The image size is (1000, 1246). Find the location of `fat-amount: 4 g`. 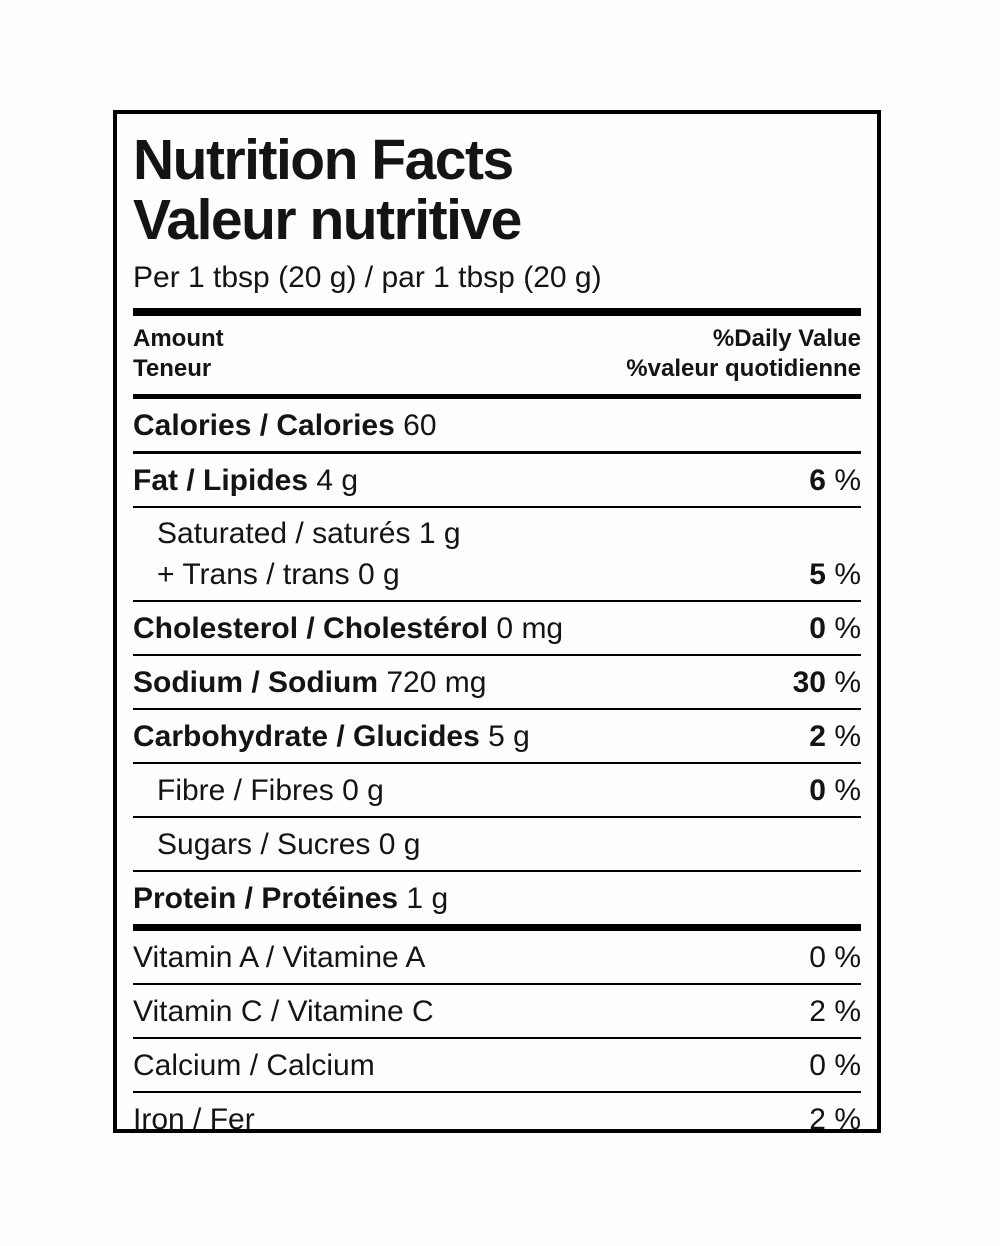

fat-amount: 4 g is located at coordinates (337, 480).